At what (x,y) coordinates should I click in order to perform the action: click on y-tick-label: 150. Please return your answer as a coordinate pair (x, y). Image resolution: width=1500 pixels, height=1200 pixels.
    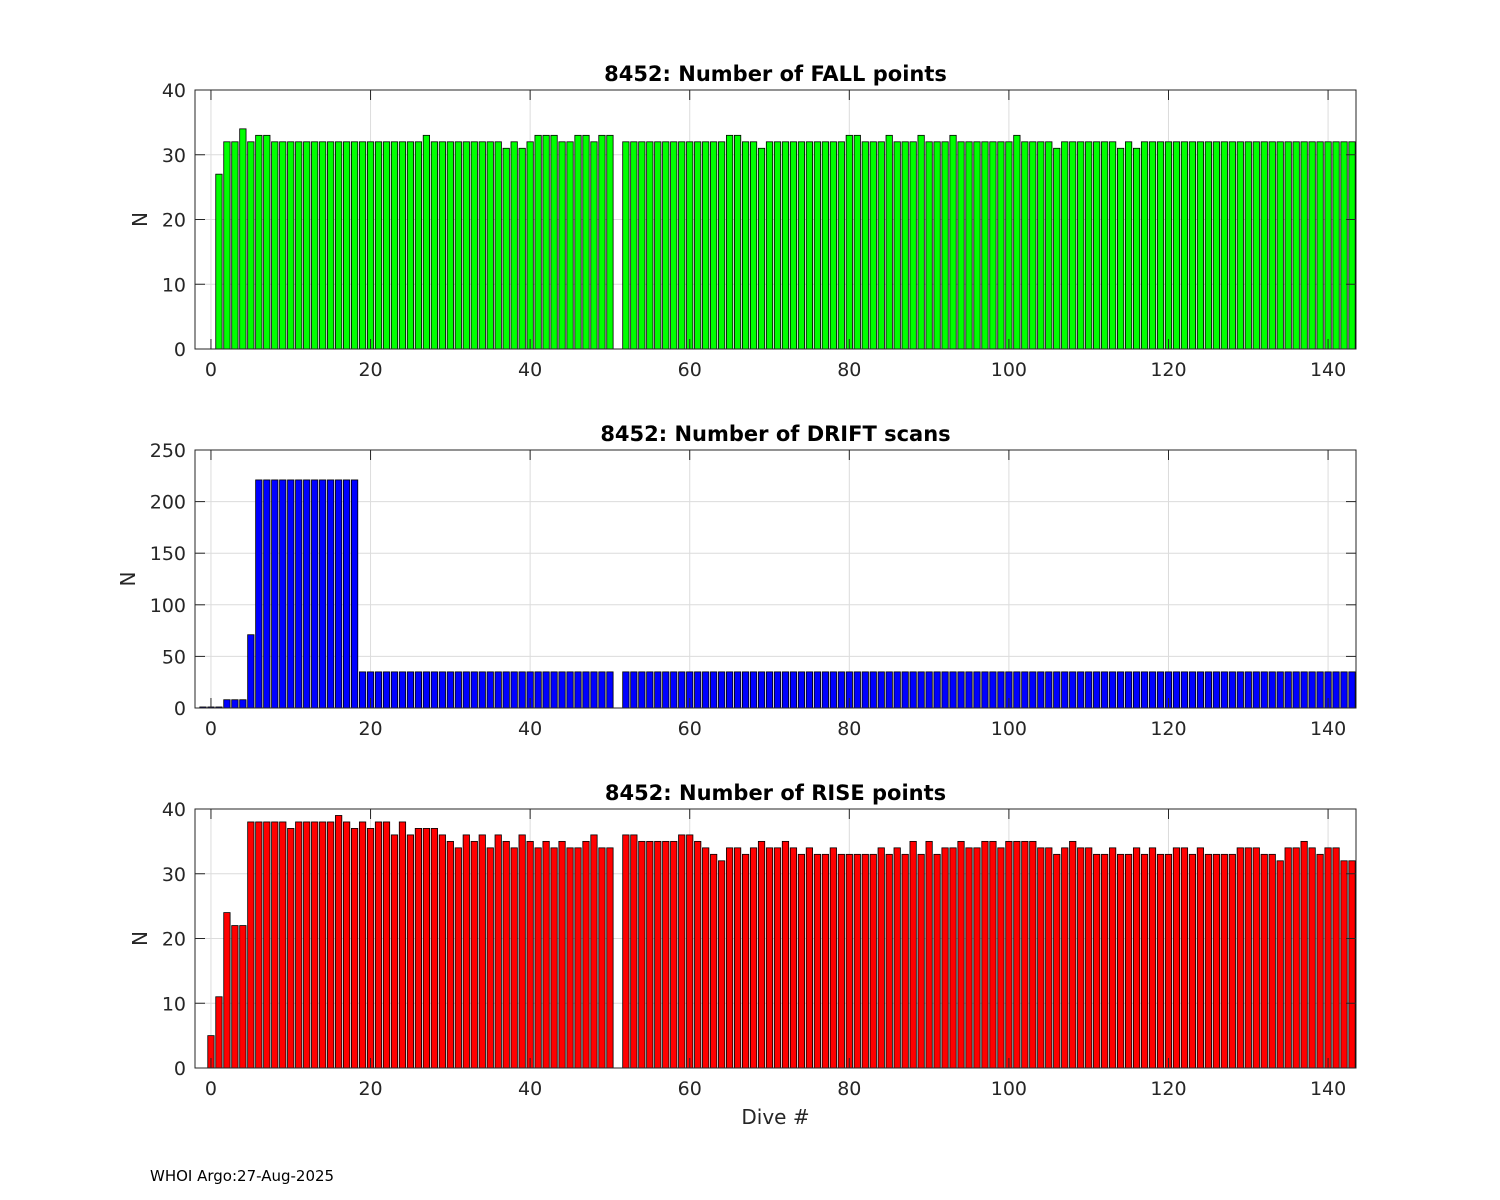
    Looking at the image, I should click on (168, 554).